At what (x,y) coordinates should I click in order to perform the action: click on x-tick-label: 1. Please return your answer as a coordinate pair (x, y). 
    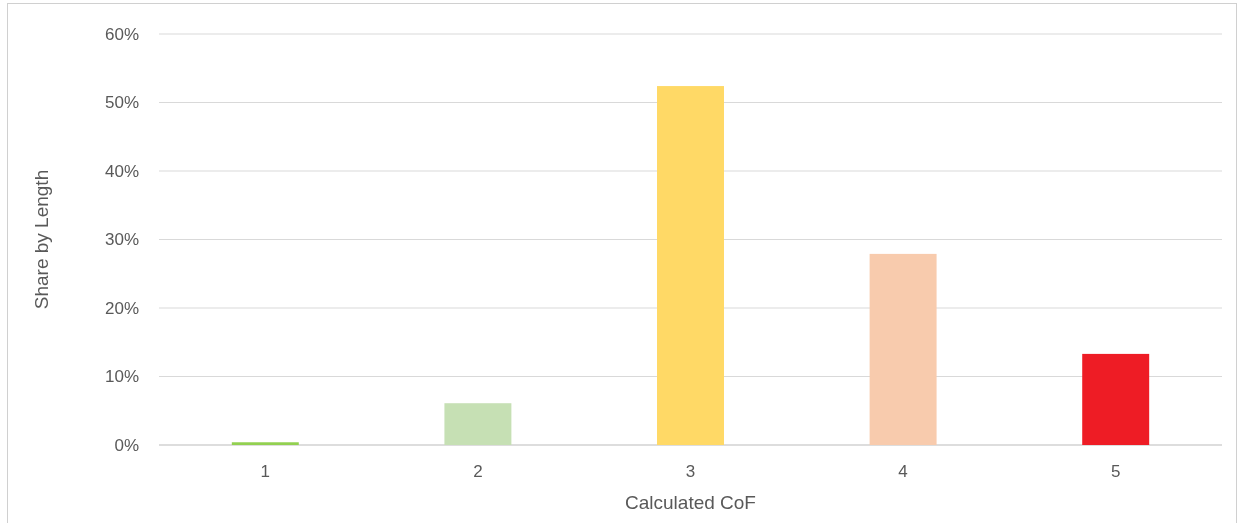
    Looking at the image, I should click on (265, 471).